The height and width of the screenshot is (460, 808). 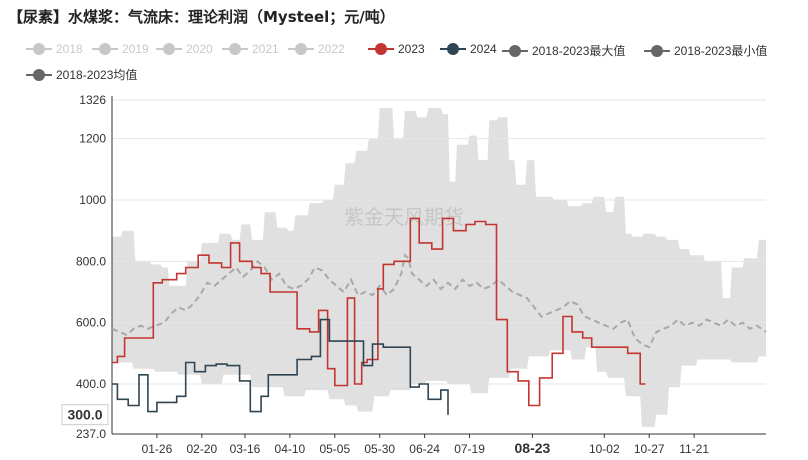 I want to click on x-pointer-label-bg, so click(x=532, y=448).